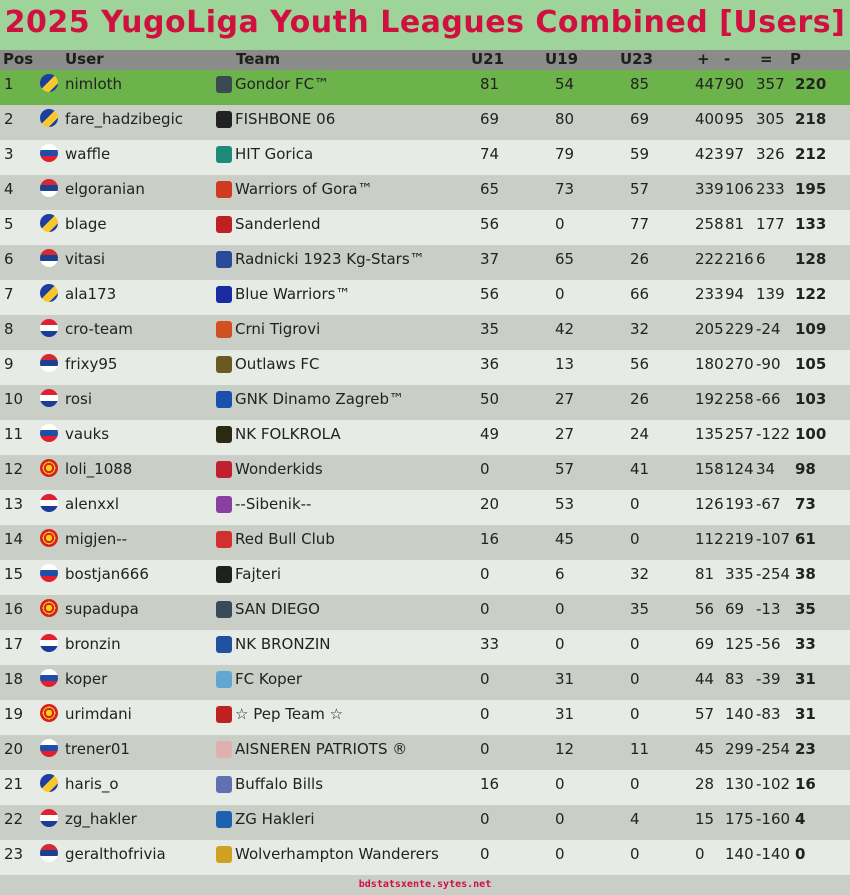  What do you see at coordinates (773, 784) in the screenshot?
I see `cell-diff: -102` at bounding box center [773, 784].